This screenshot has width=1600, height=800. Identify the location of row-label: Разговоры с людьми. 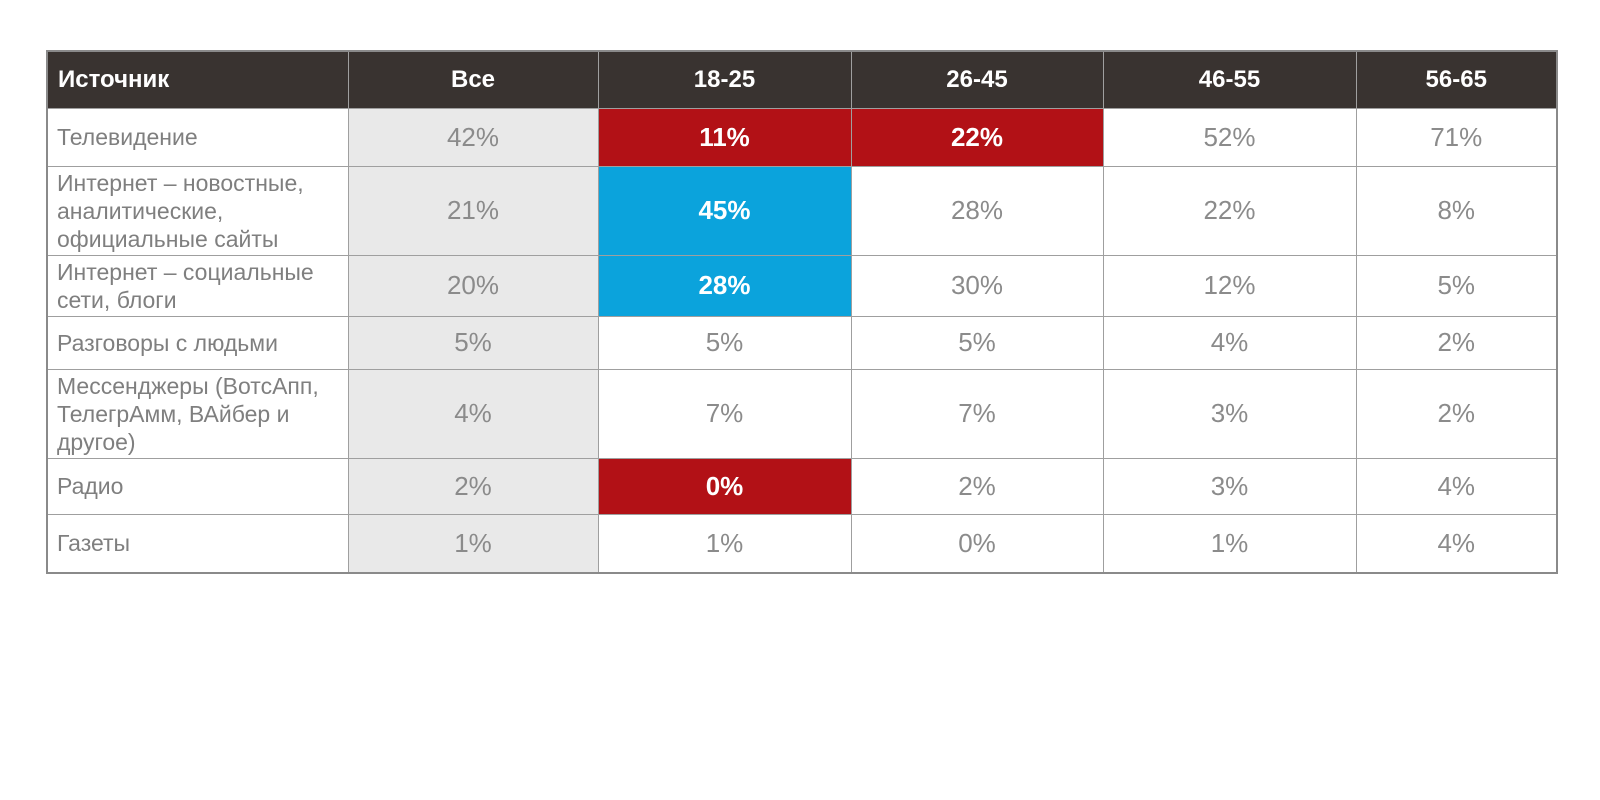
(197, 342).